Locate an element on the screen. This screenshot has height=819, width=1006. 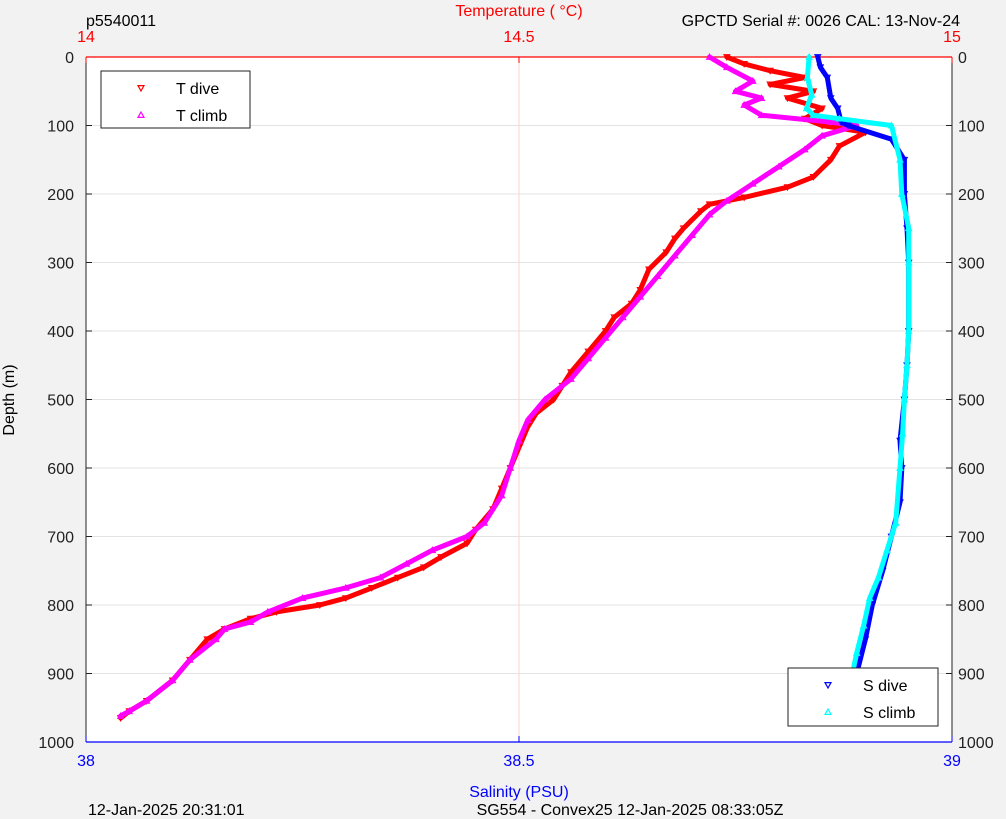
top-tick-label: 14 is located at coordinates (86, 37).